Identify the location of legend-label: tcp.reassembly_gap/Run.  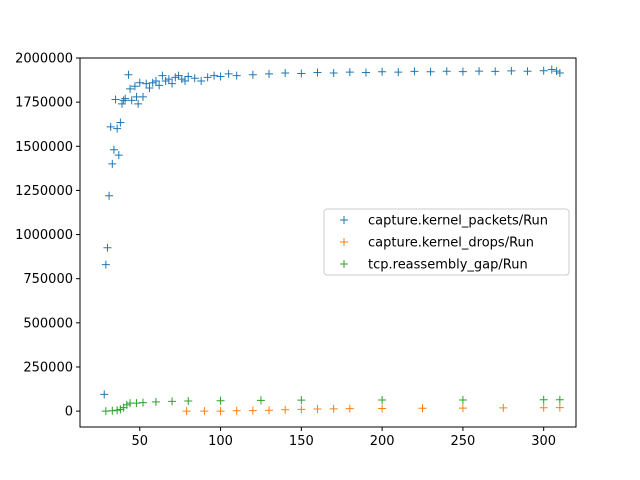
(448, 265).